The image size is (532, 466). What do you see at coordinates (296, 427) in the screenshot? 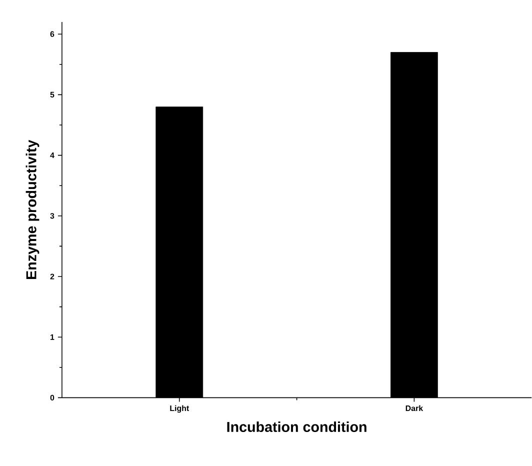
I see `x-axis-title: Incubation condition` at bounding box center [296, 427].